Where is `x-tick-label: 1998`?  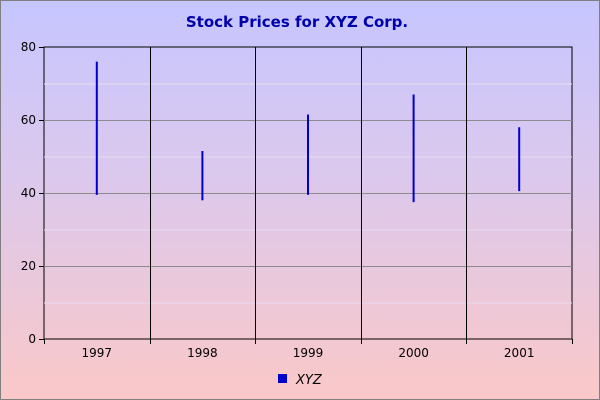
x-tick-label: 1998 is located at coordinates (202, 353).